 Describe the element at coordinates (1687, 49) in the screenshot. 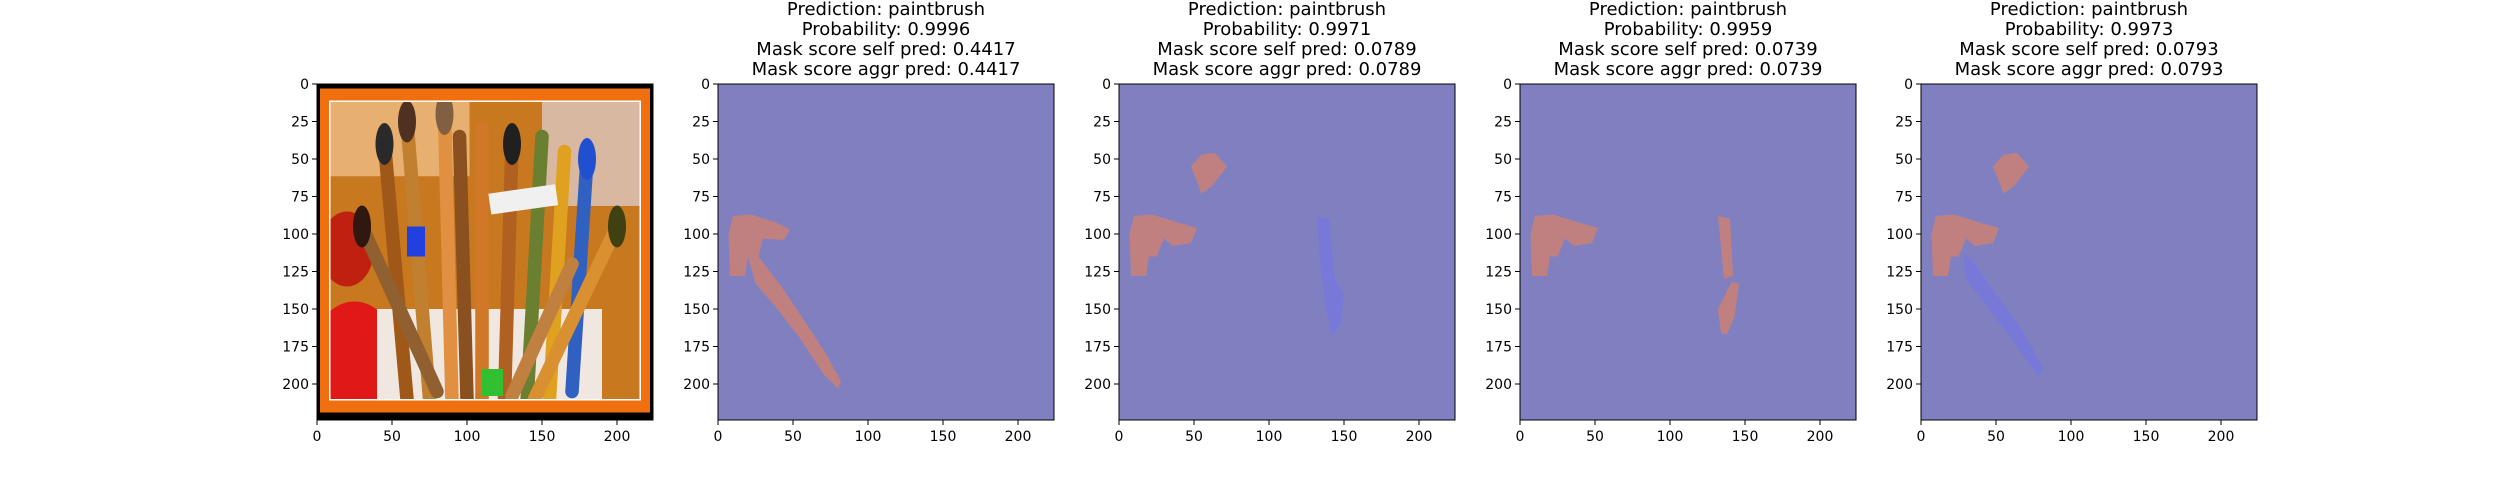

I see `panel-title-line: Mask score self pred: 0.0739` at that location.